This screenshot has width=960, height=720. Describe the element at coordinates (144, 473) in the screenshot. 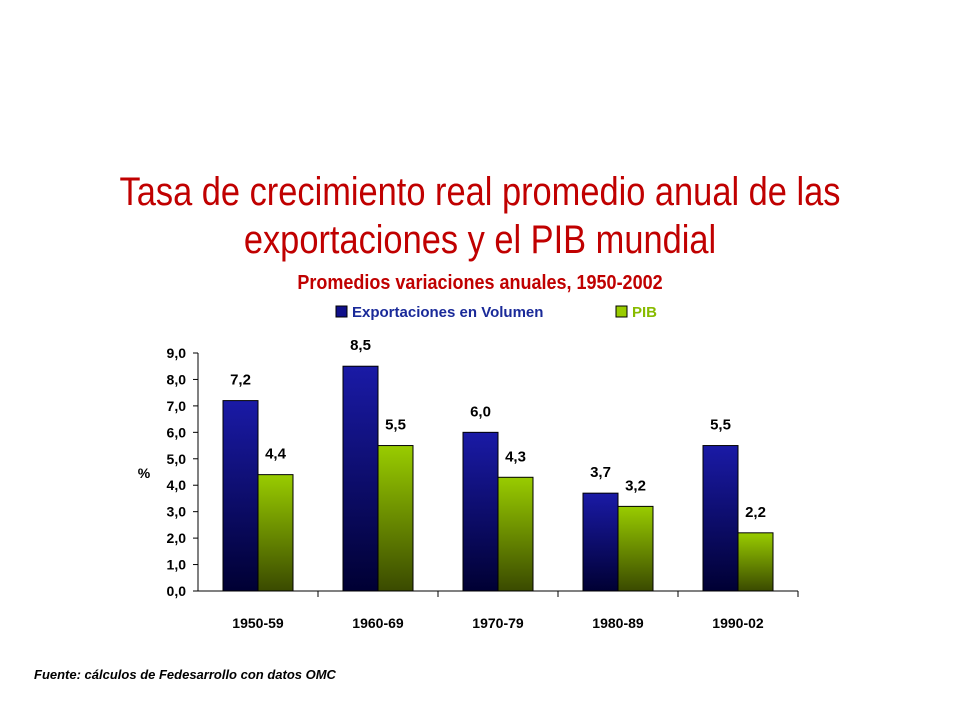

I see `y-axis-label: %` at that location.